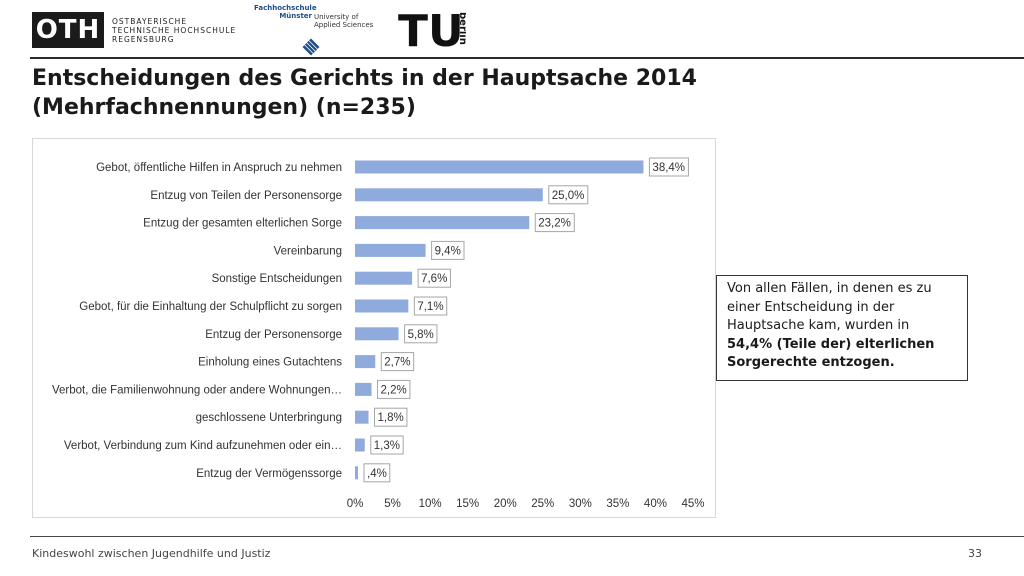 The height and width of the screenshot is (576, 1024). I want to click on fh-emblem-icon, so click(311, 47).